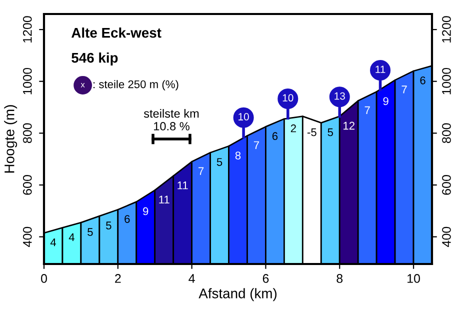  Describe the element at coordinates (117, 33) in the screenshot. I see `text: Alte Eck-west` at that location.